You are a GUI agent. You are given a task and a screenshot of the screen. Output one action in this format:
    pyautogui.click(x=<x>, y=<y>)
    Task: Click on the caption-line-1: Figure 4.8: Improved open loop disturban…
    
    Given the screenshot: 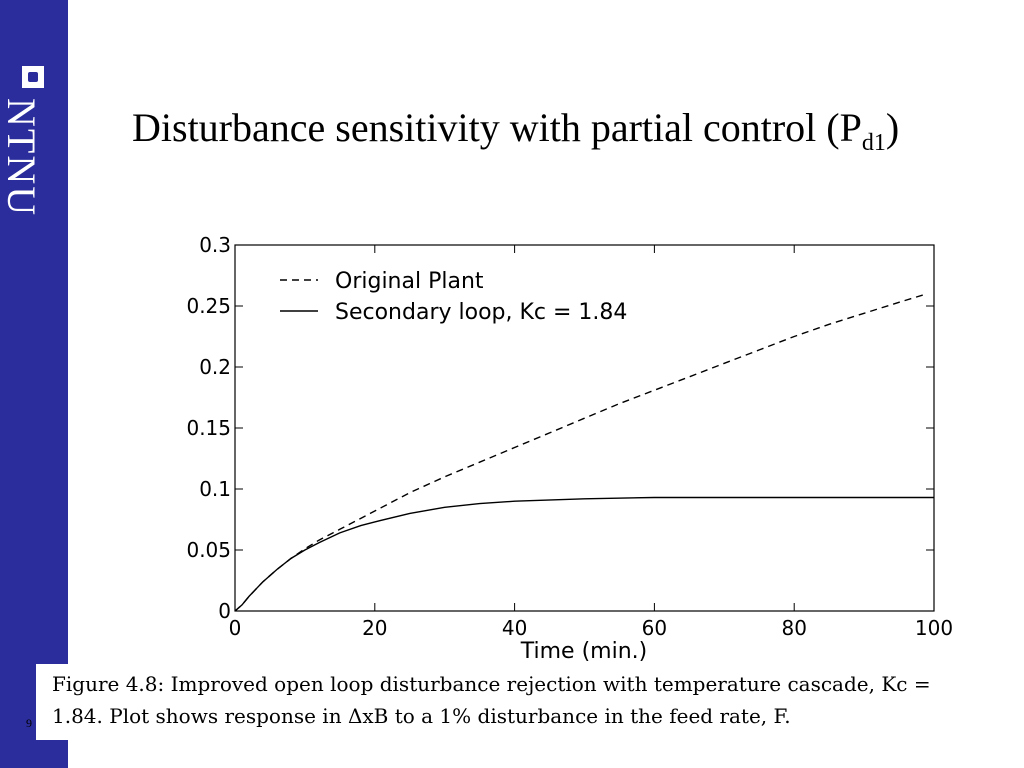 What is the action you would take?
    pyautogui.click(x=491, y=684)
    